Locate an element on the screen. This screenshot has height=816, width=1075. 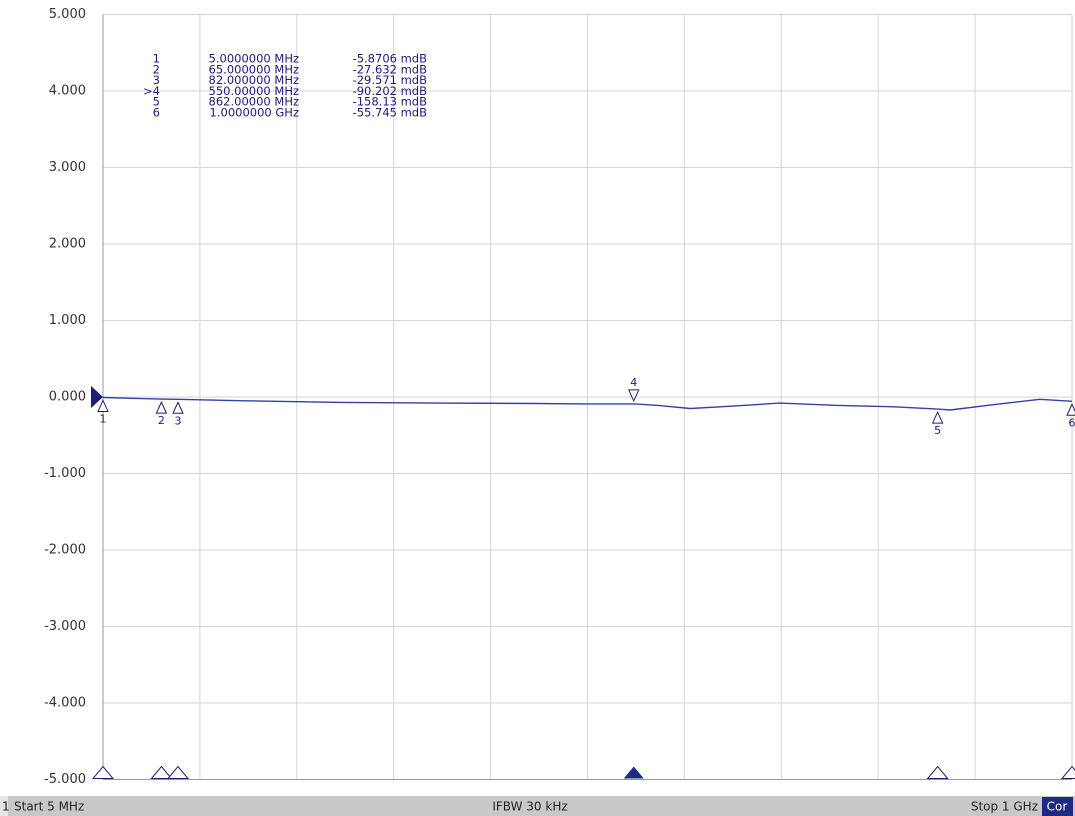
y-tick-label: 4.000 is located at coordinates (67, 91).